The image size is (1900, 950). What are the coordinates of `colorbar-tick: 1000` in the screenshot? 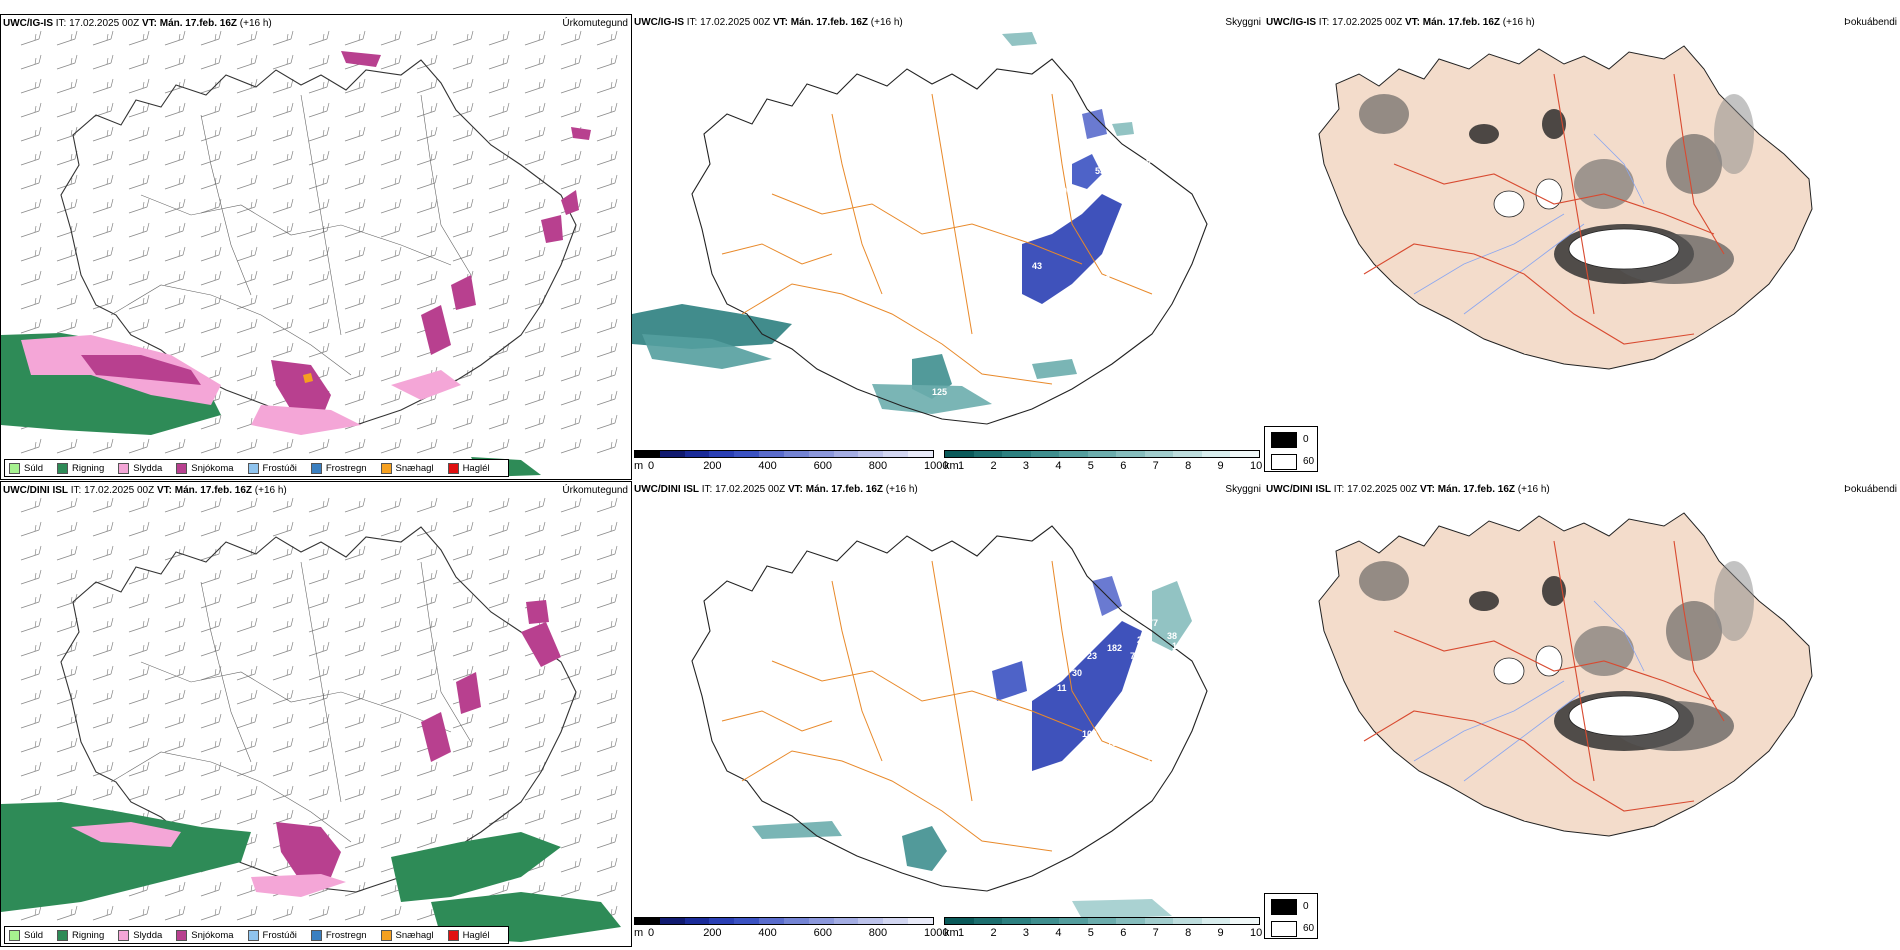 It's located at (936, 933).